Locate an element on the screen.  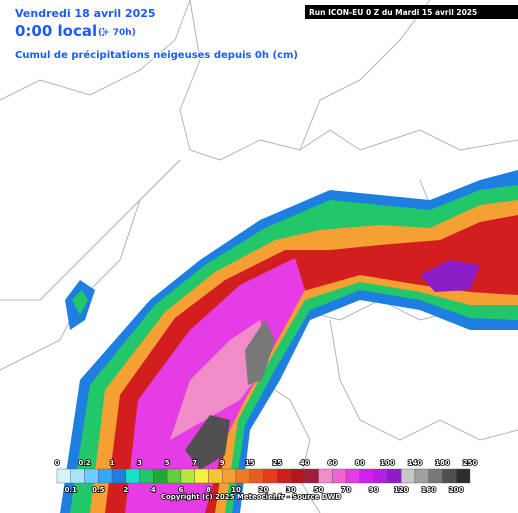
legend-tick-label: 25 is located at coordinates (277, 463).